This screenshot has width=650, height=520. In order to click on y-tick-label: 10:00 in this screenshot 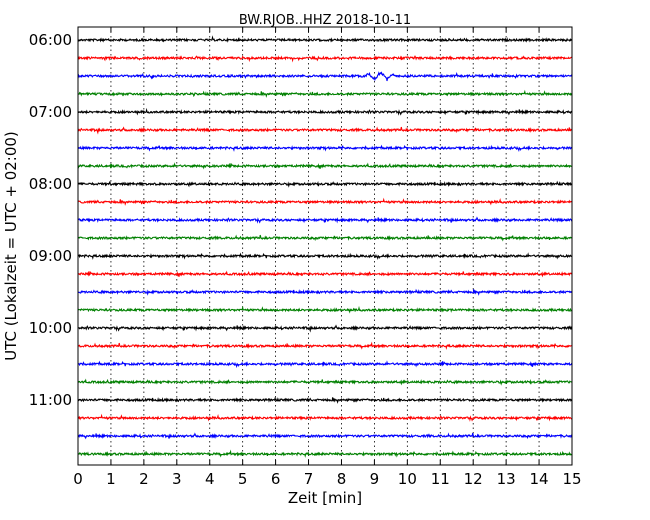, I will do `click(50, 328)`.